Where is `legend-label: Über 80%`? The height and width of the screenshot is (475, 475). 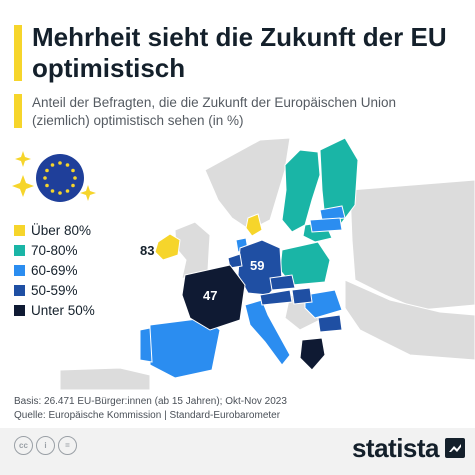
legend-label: Über 80% is located at coordinates (61, 230).